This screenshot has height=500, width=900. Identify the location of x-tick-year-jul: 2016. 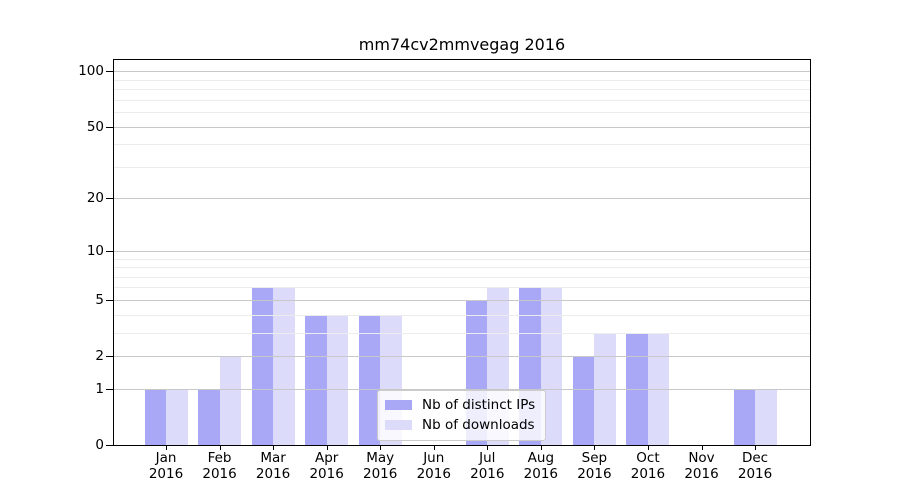
(487, 473).